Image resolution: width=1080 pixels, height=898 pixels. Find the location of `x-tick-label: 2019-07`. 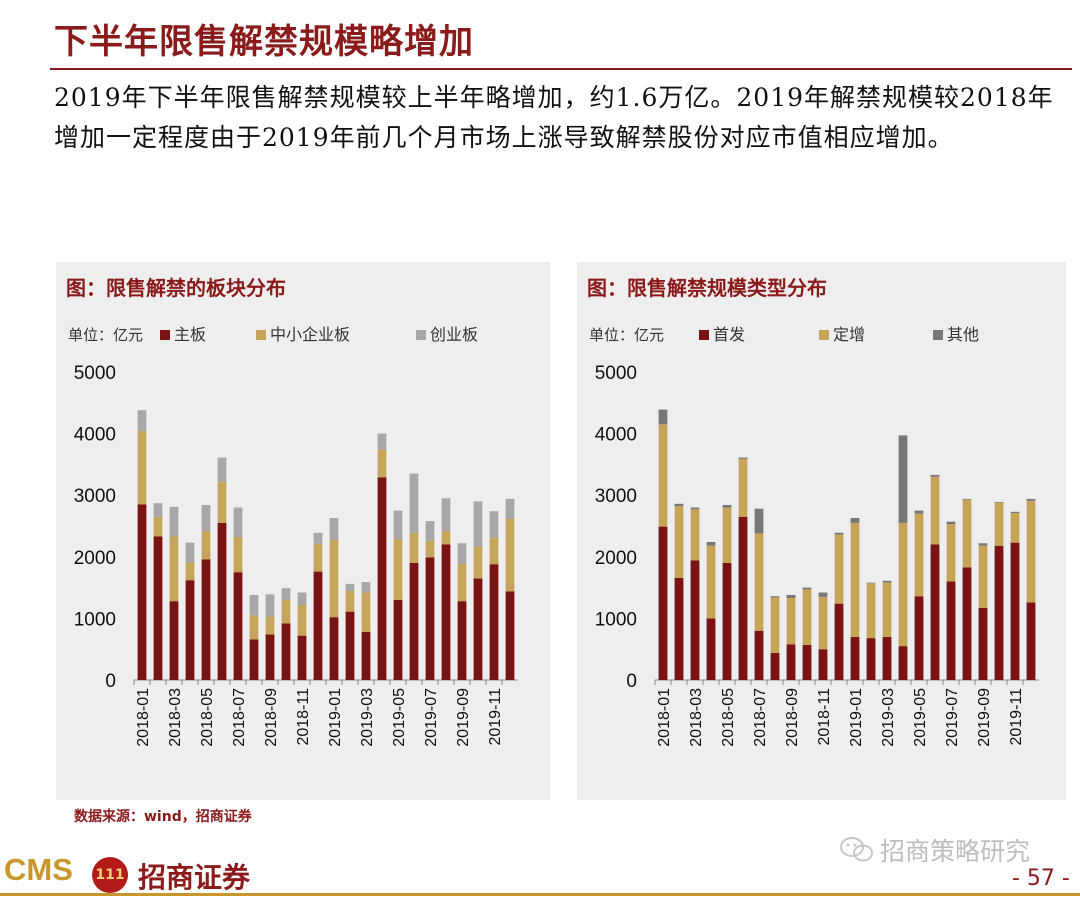

x-tick-label: 2019-07 is located at coordinates (952, 717).